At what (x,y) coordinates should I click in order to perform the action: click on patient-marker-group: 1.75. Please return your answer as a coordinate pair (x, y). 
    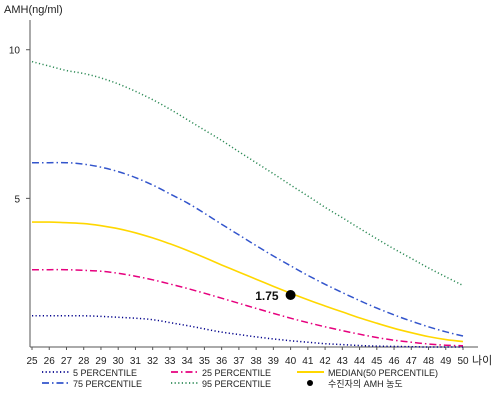
    Looking at the image, I should click on (275, 296).